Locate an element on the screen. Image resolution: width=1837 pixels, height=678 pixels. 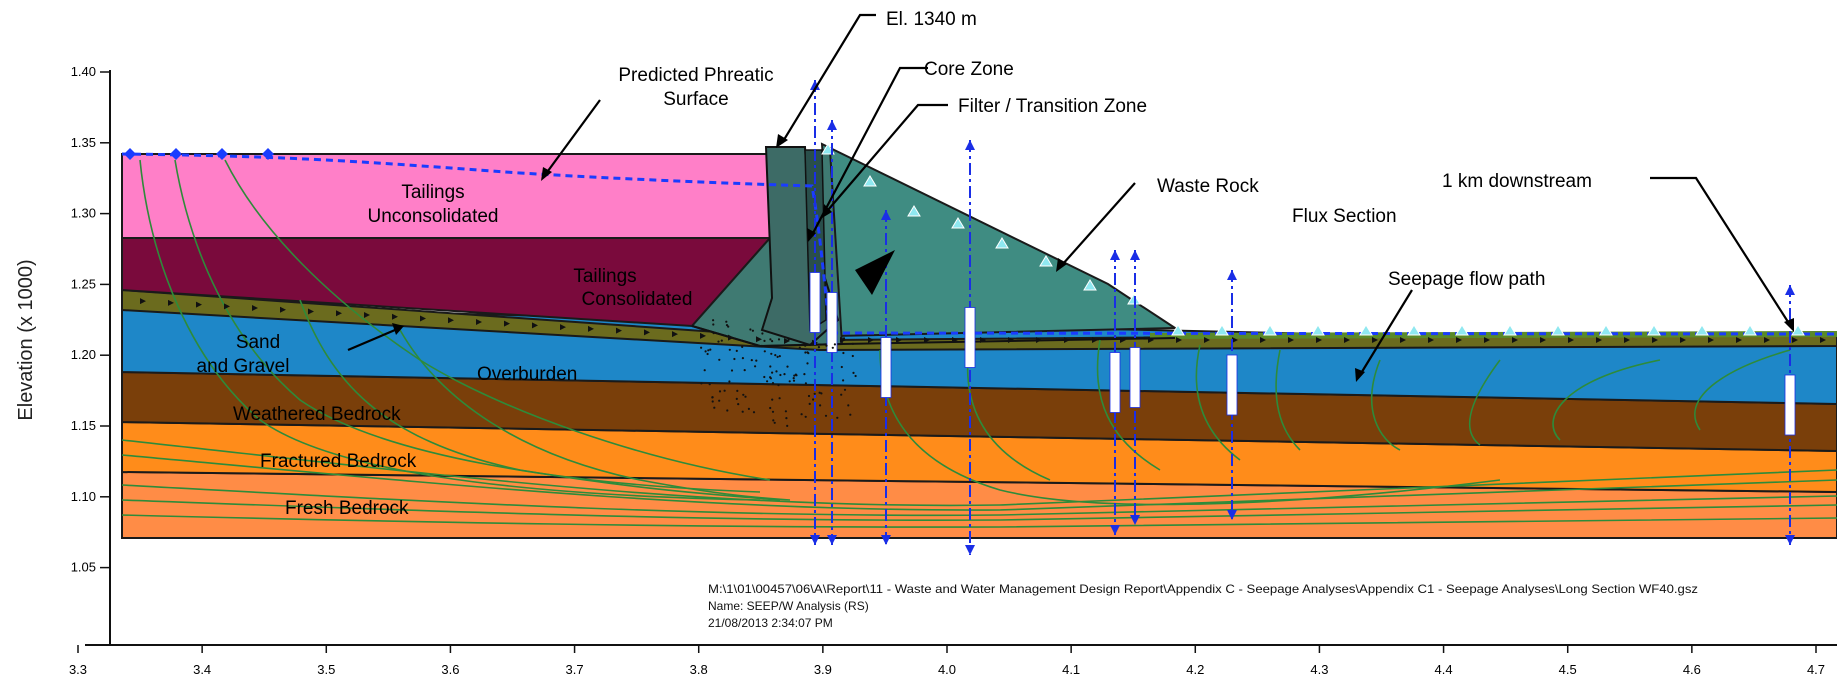
x-tick-label: 4.0 is located at coordinates (947, 669).